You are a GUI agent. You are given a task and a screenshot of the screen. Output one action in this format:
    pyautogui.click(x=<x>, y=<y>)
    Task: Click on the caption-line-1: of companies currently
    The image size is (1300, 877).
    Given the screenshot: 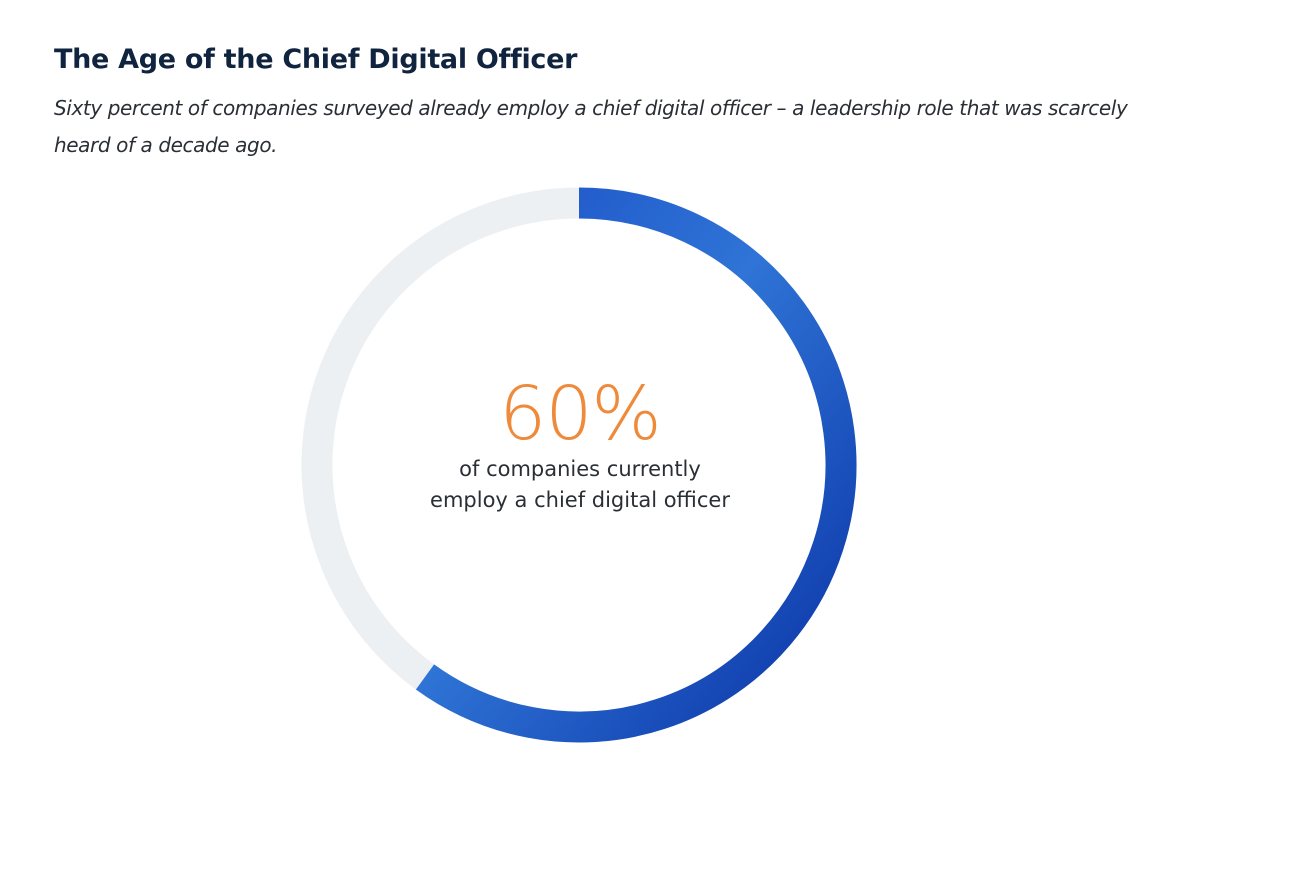 What is the action you would take?
    pyautogui.click(x=580, y=469)
    